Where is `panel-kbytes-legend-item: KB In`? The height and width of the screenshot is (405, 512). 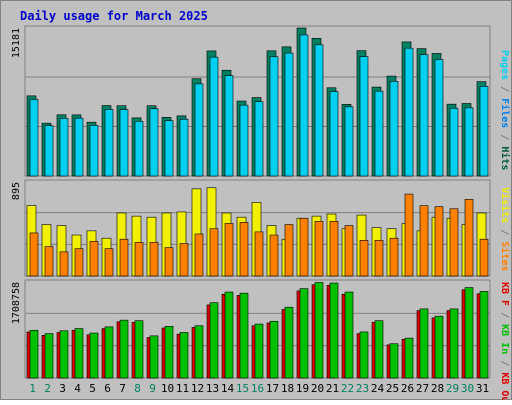 panel-kbytes-legend-item: KB In is located at coordinates (504, 339).